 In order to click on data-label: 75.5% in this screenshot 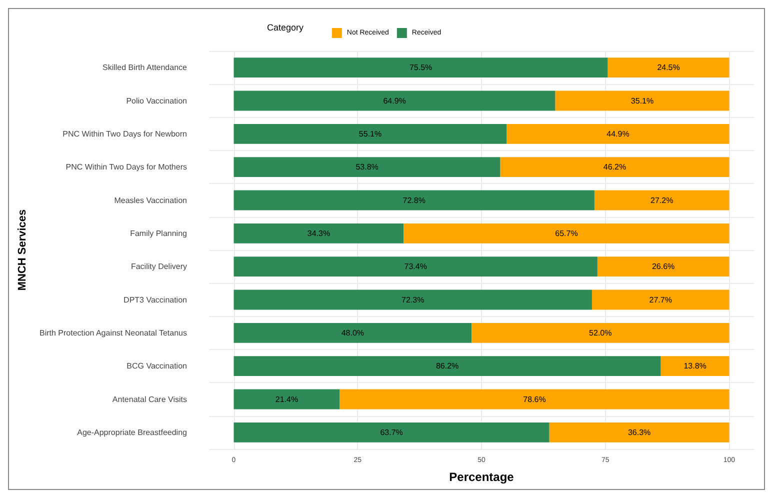, I will do `click(420, 67)`.